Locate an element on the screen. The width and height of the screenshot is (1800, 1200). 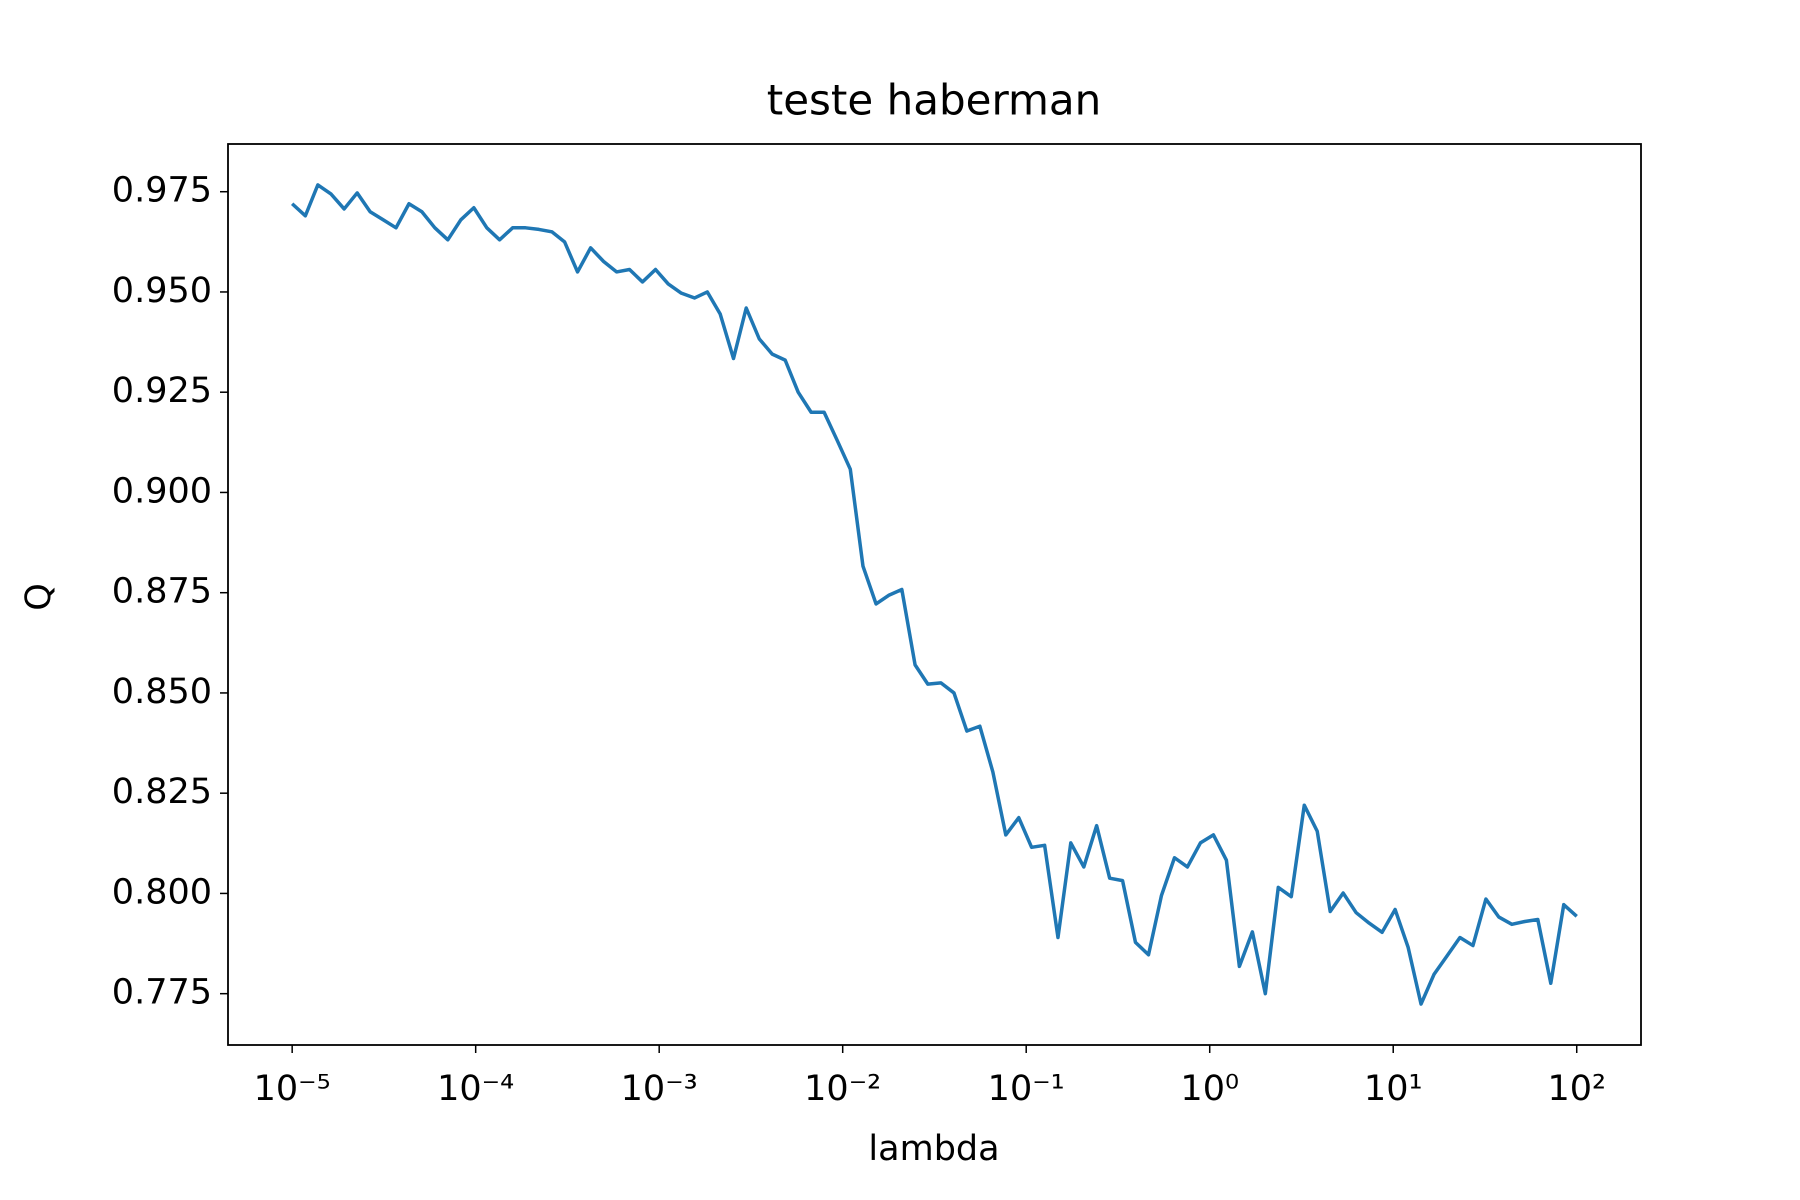
x-tick-label: 10⁻⁵ is located at coordinates (292, 1089).